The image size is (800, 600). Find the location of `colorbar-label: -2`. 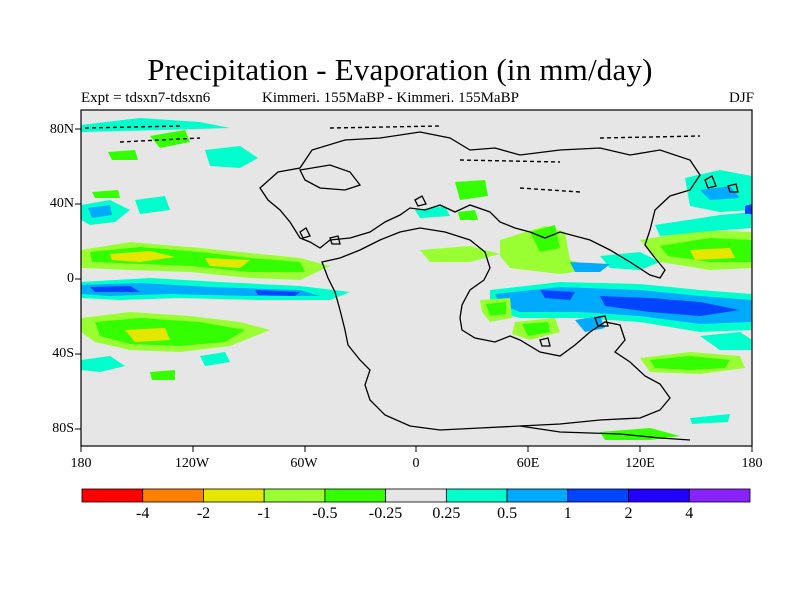

colorbar-label: -2 is located at coordinates (203, 513).